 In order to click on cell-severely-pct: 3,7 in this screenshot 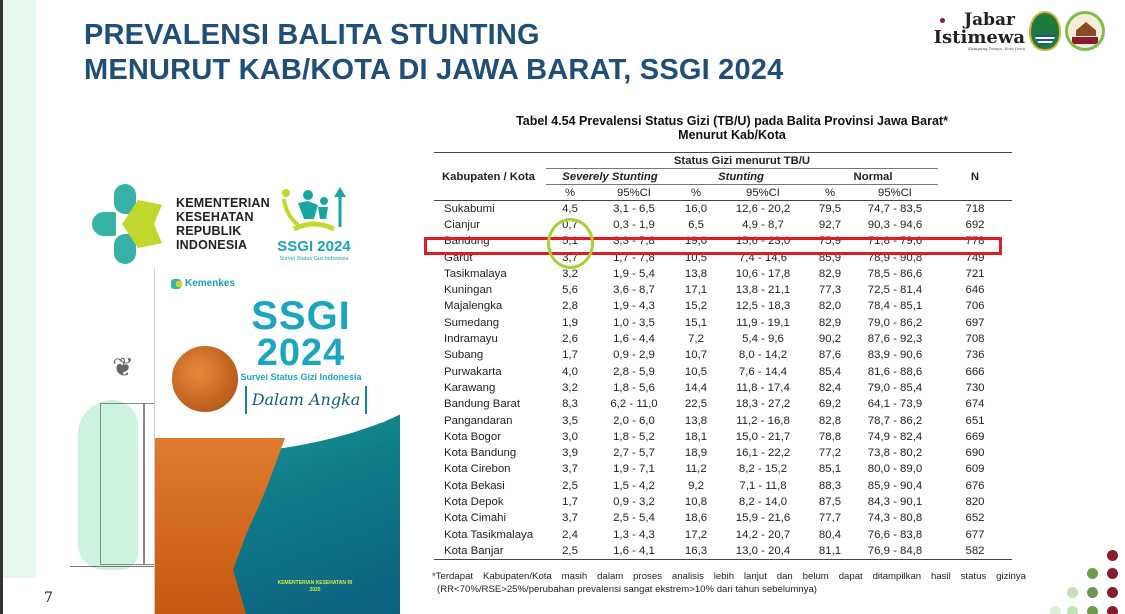, I will do `click(570, 469)`.